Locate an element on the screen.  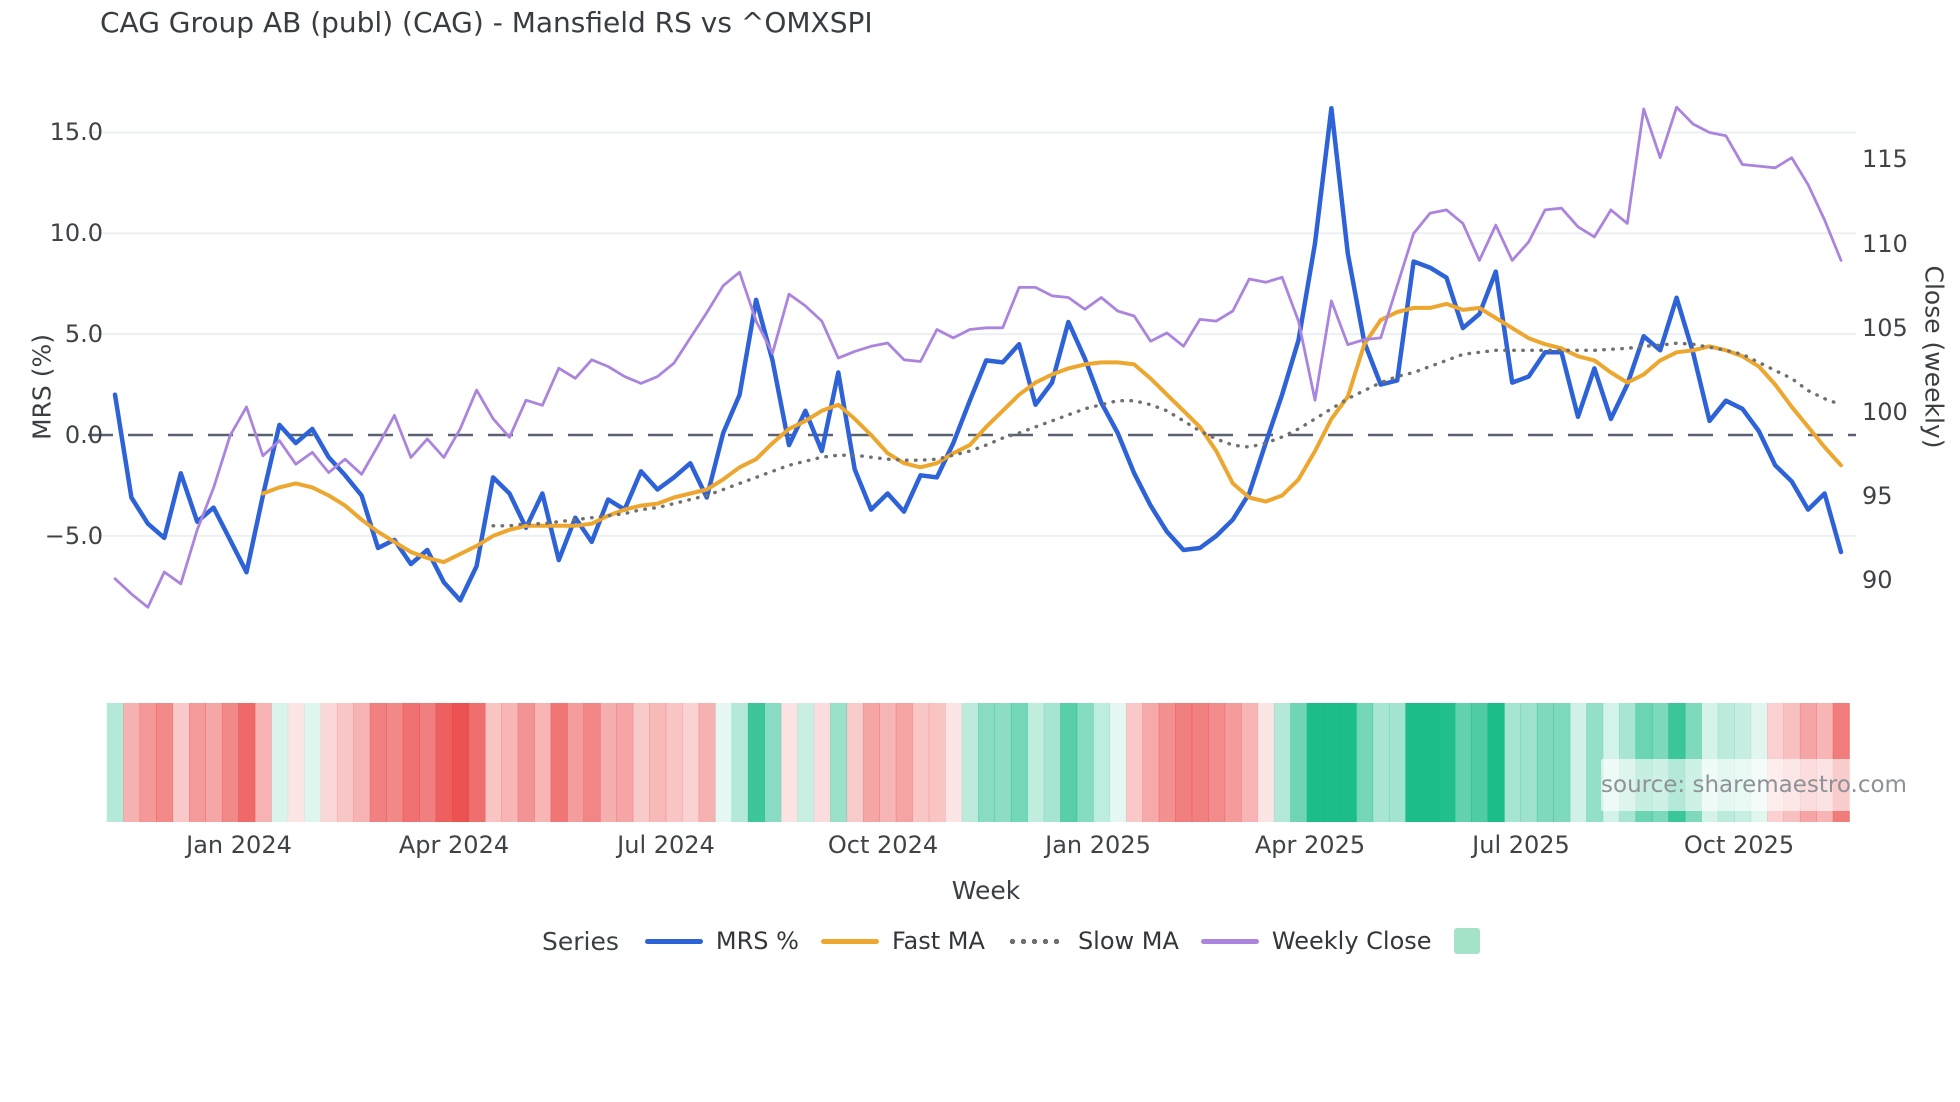
legend-item is located at coordinates (1466, 941).